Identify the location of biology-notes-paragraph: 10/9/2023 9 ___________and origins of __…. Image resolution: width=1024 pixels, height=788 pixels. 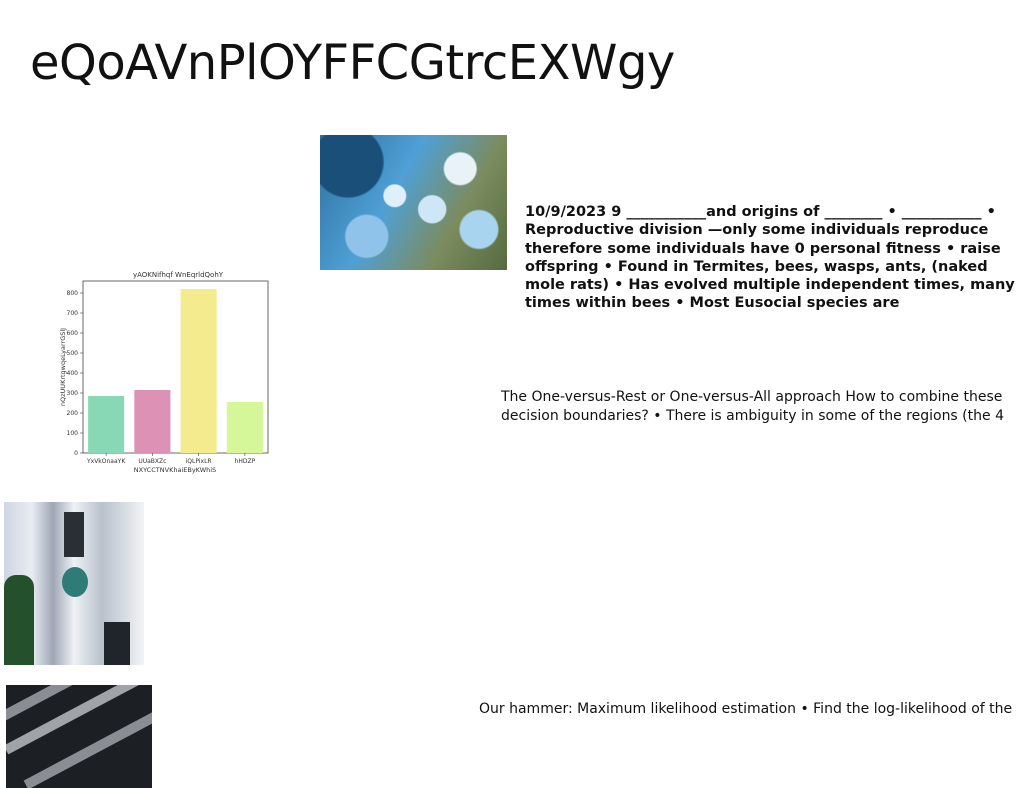
(770, 258).